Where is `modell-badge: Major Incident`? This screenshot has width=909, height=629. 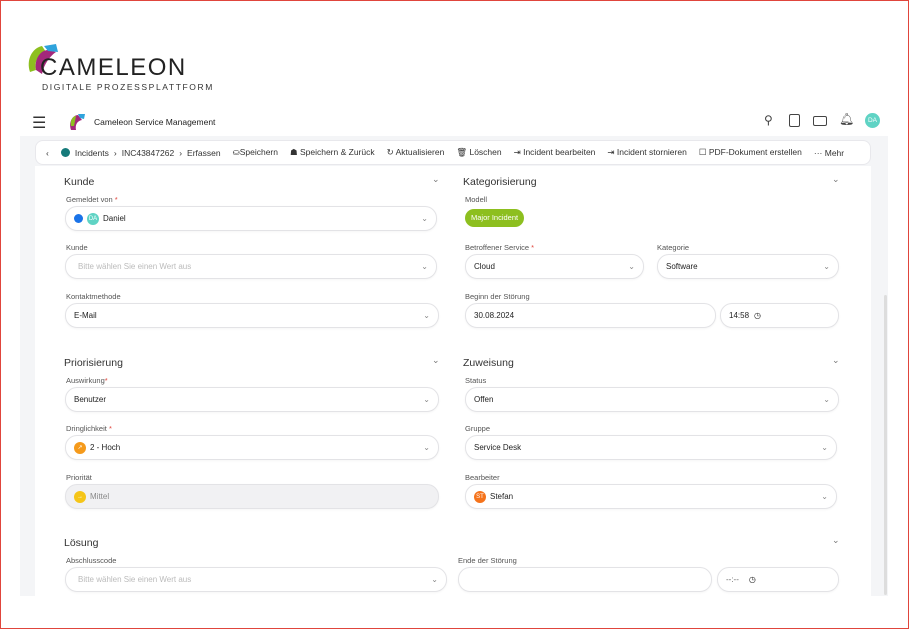
modell-badge: Major Incident is located at coordinates (495, 218).